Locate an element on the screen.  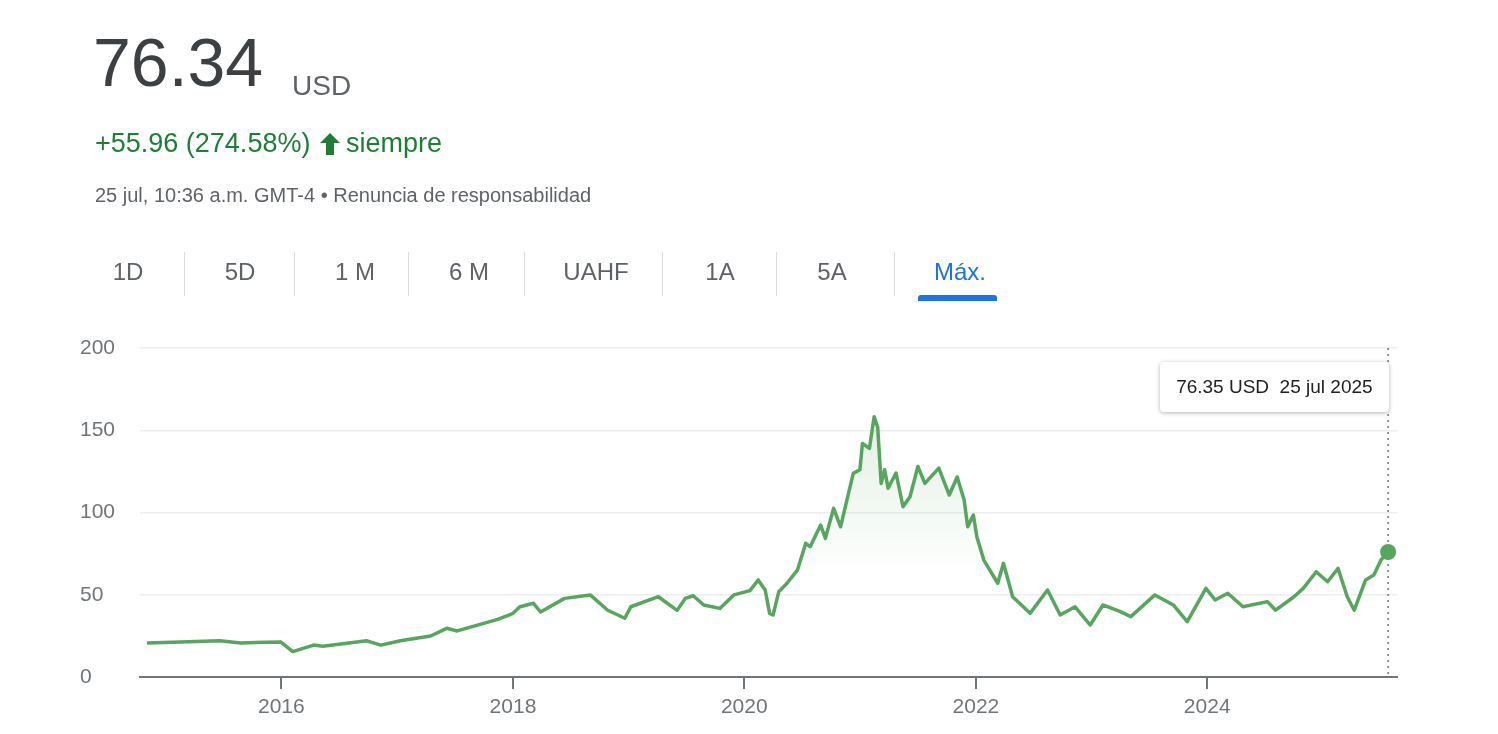
text: 5A is located at coordinates (832, 272).